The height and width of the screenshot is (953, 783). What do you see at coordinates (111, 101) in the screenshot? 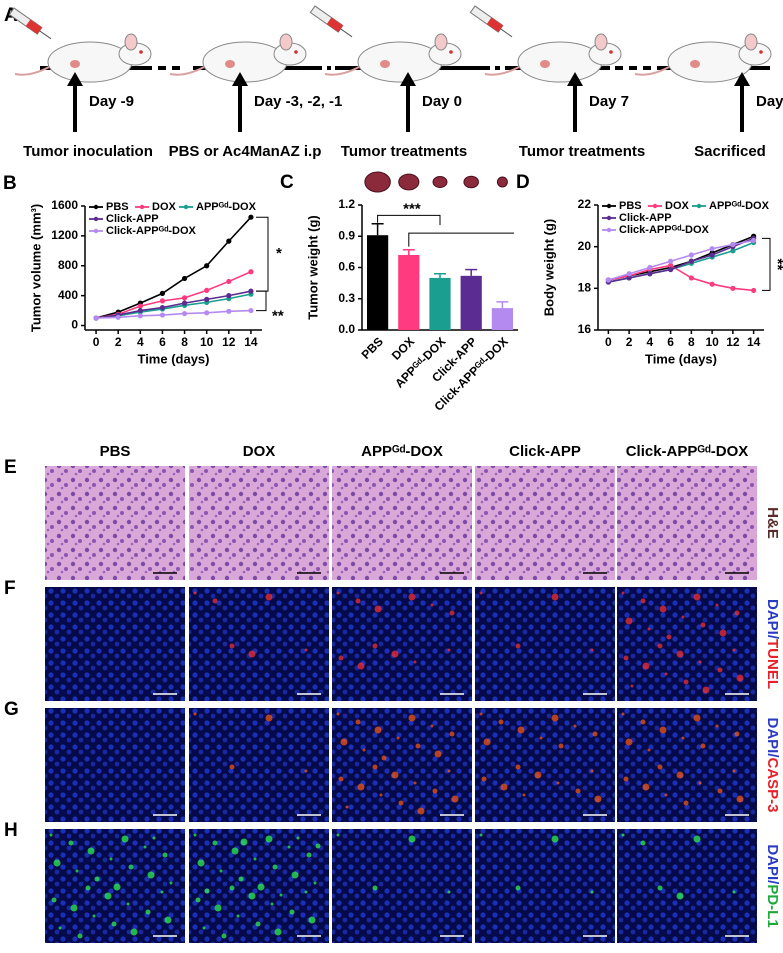
I see `day-label: Day -9` at bounding box center [111, 101].